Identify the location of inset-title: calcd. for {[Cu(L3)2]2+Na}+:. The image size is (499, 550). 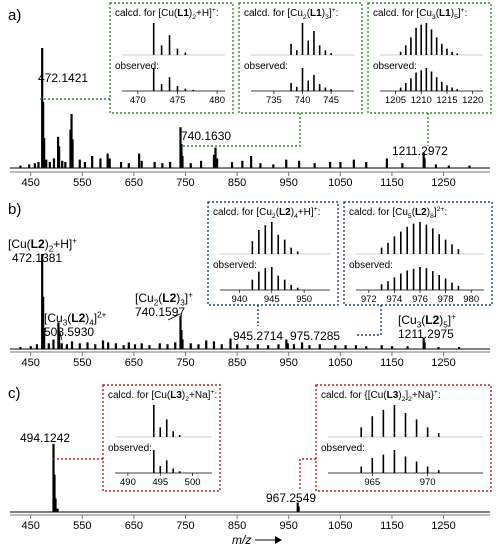
(381, 396).